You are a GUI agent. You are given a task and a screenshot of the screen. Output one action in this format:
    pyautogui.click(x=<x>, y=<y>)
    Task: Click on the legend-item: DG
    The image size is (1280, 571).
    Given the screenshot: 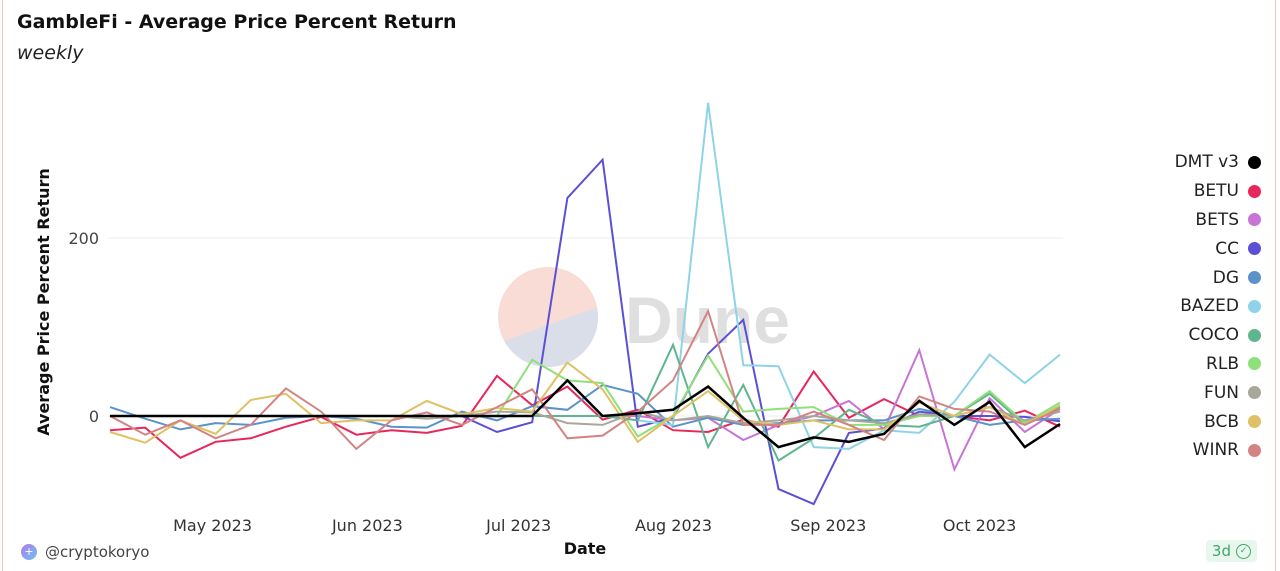 What is the action you would take?
    pyautogui.click(x=1218, y=277)
    